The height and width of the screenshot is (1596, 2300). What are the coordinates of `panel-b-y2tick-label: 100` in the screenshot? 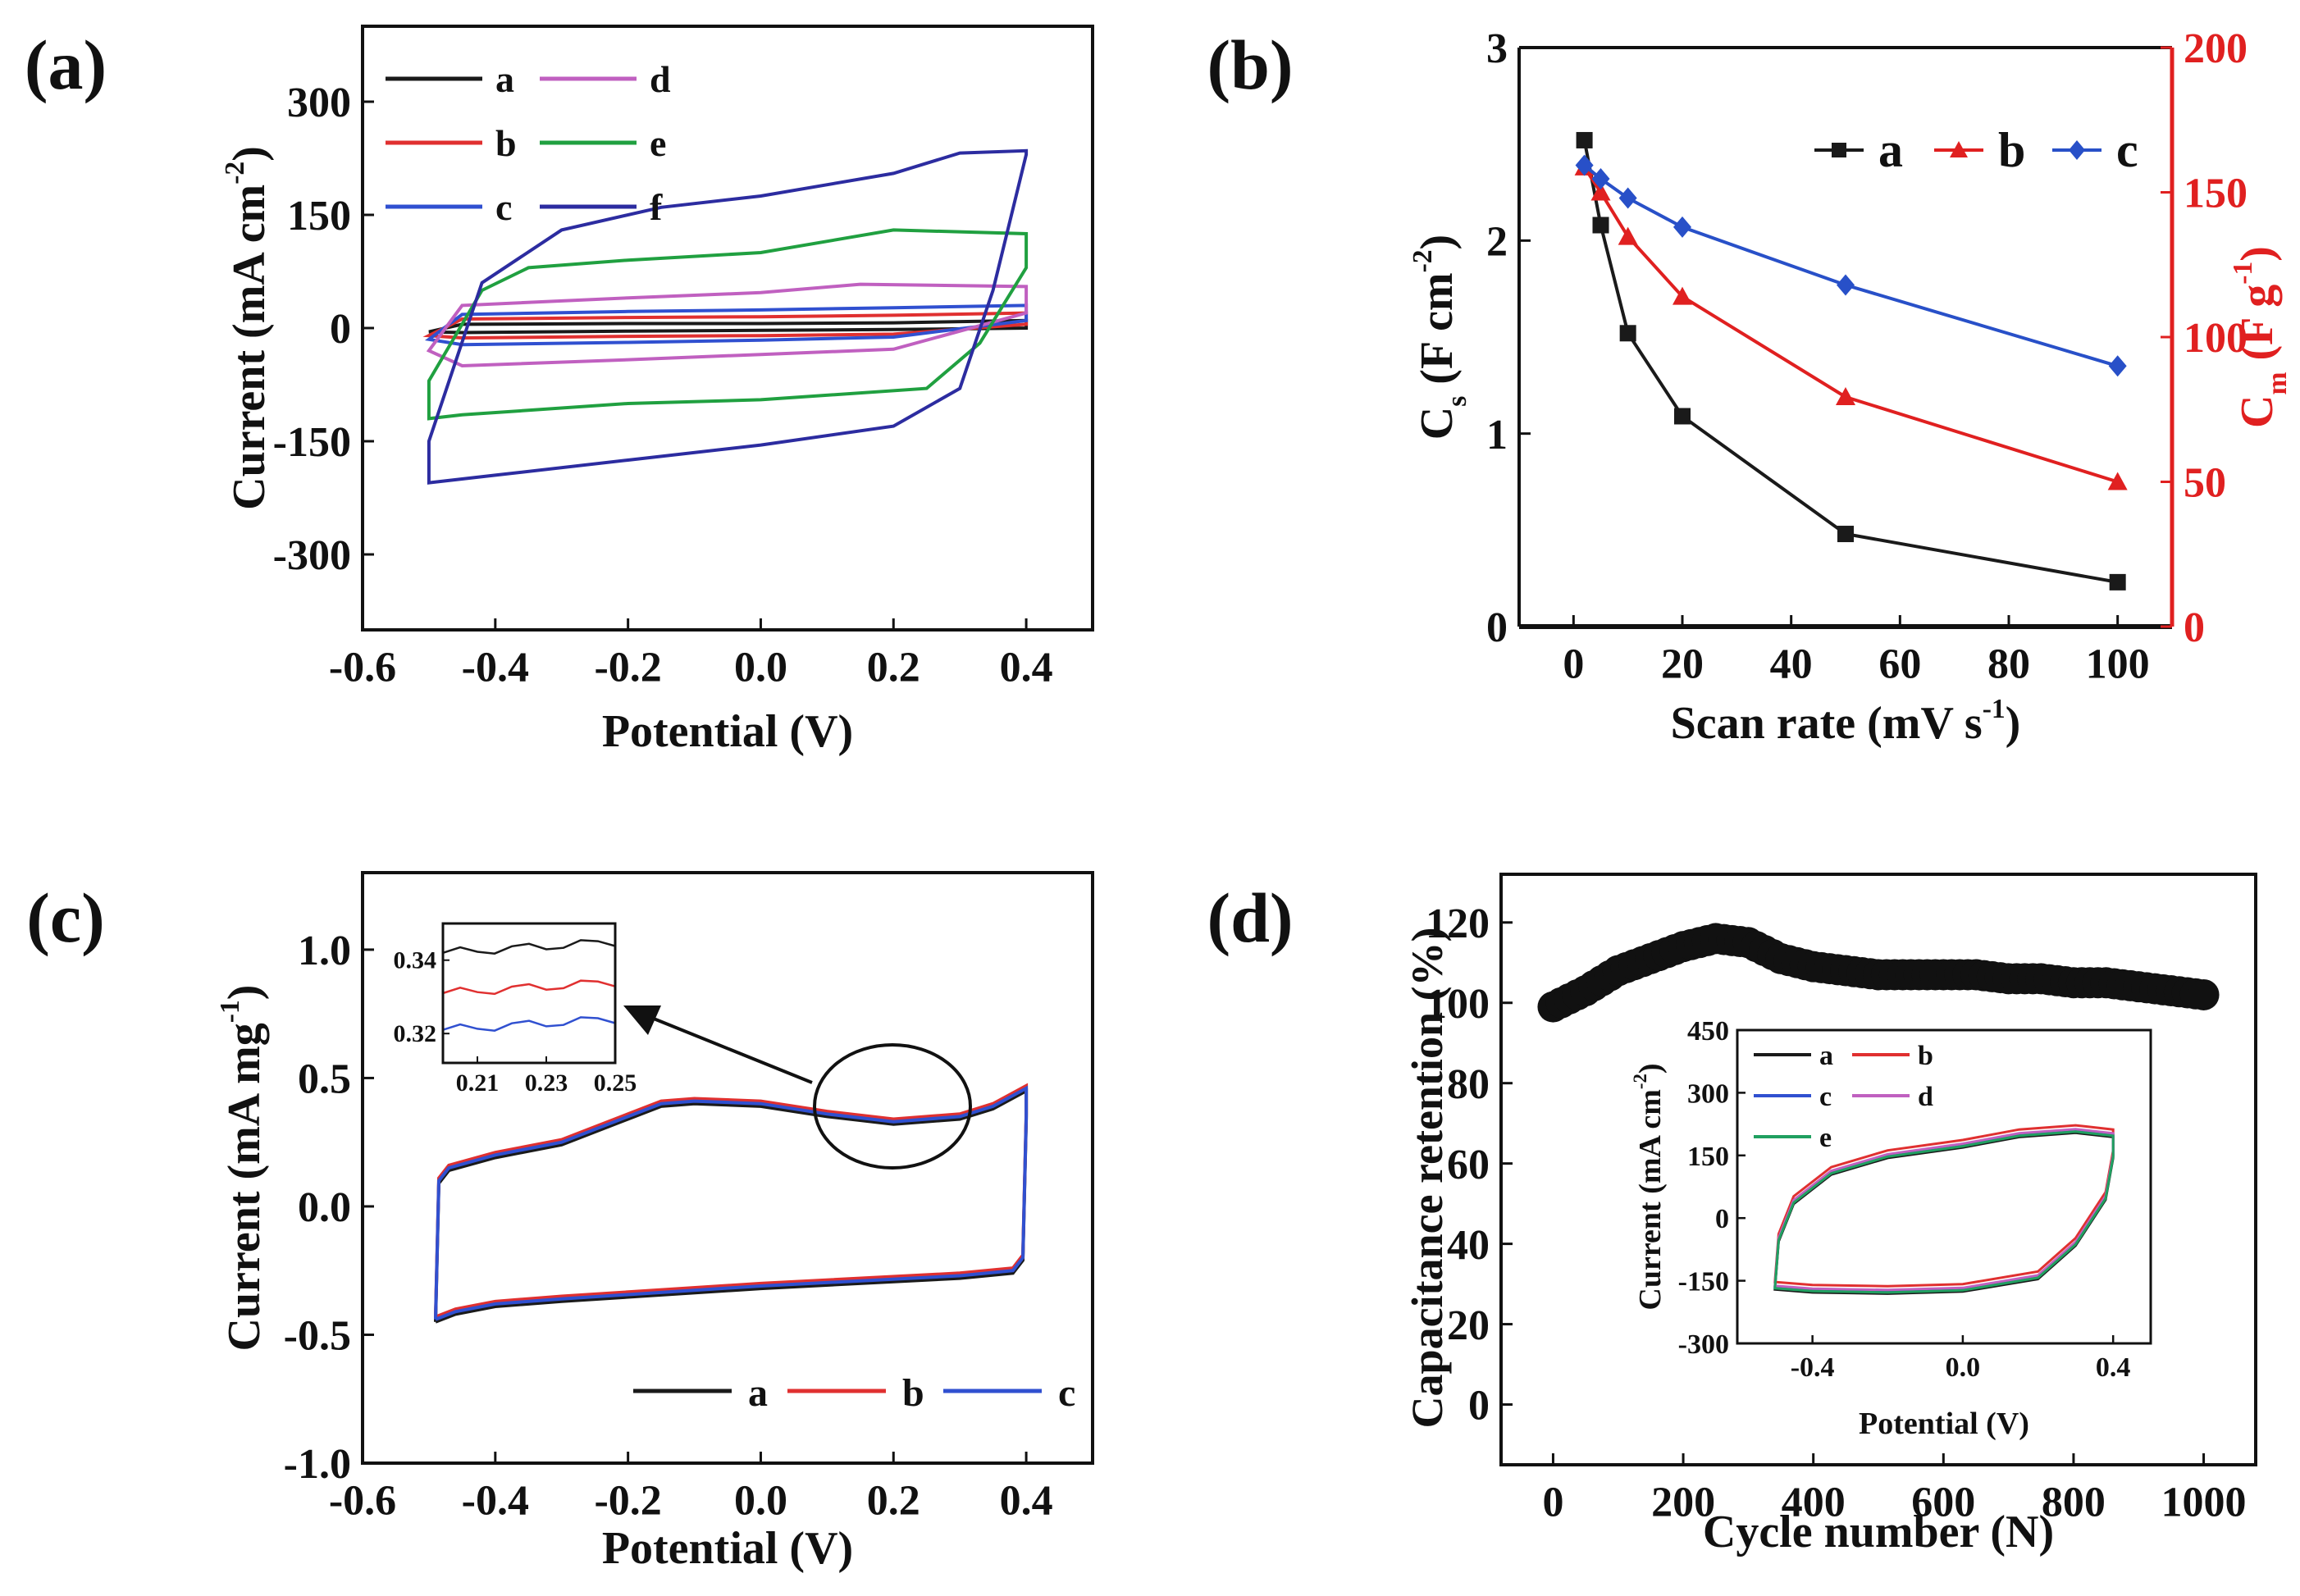 It's located at (2216, 338).